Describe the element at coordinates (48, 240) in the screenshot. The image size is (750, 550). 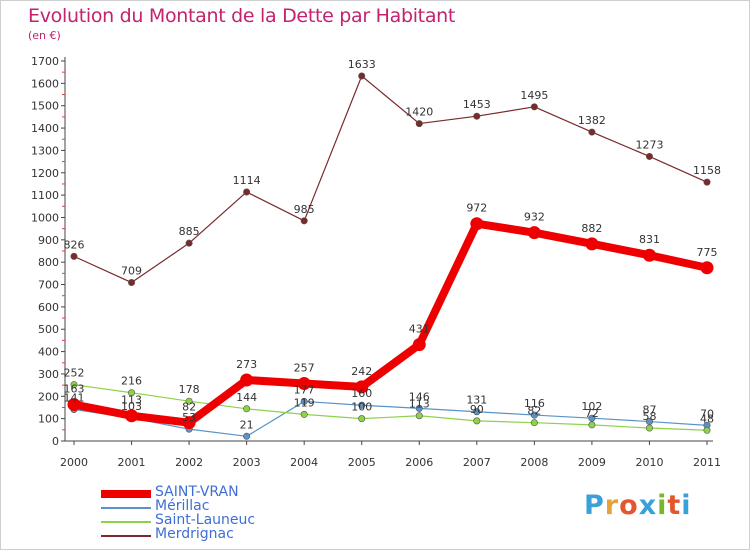
I see `y-tick-label: 900` at that location.